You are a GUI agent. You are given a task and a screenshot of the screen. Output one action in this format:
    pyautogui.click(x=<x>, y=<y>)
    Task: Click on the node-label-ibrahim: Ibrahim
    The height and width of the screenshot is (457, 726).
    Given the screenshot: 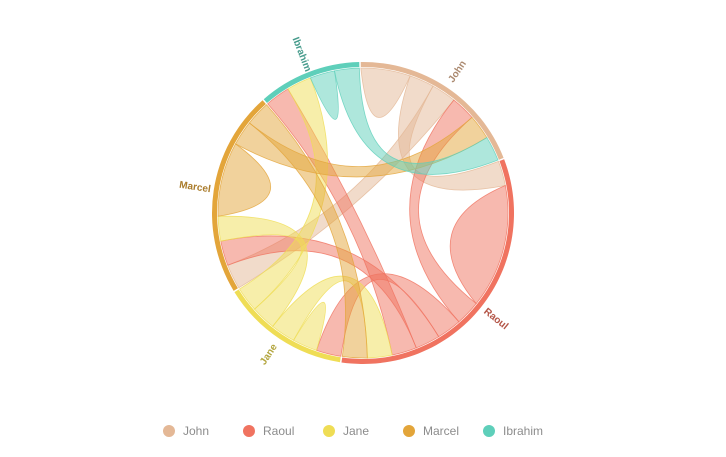 What is the action you would take?
    pyautogui.click(x=301, y=55)
    